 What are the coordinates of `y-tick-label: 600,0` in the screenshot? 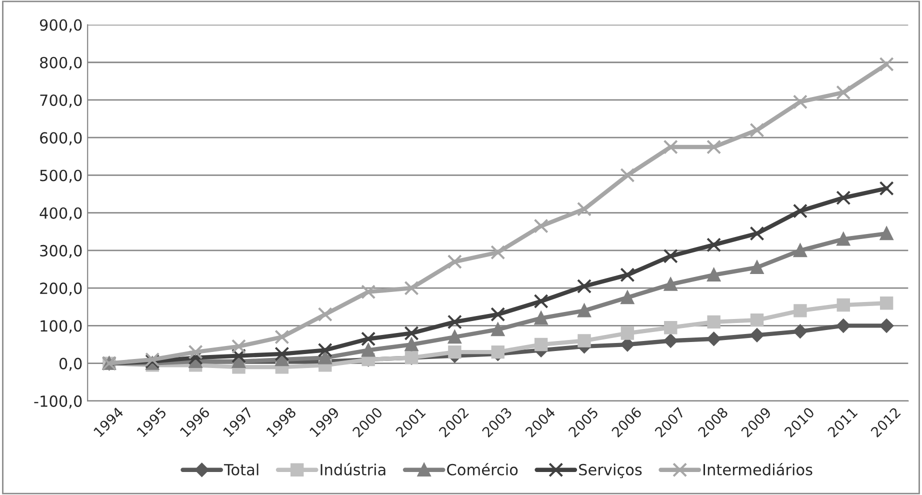 It's located at (61, 139).